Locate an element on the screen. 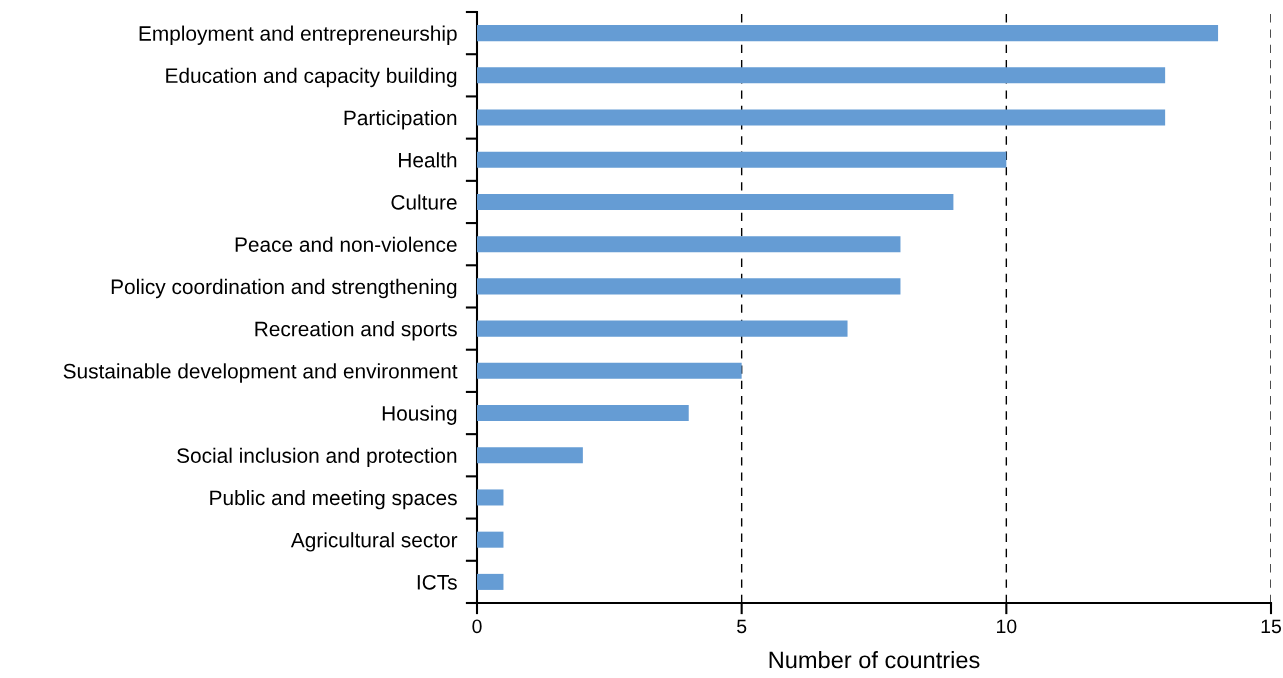 The width and height of the screenshot is (1283, 678). y-tick-label: Social inclusion and protection is located at coordinates (317, 457).